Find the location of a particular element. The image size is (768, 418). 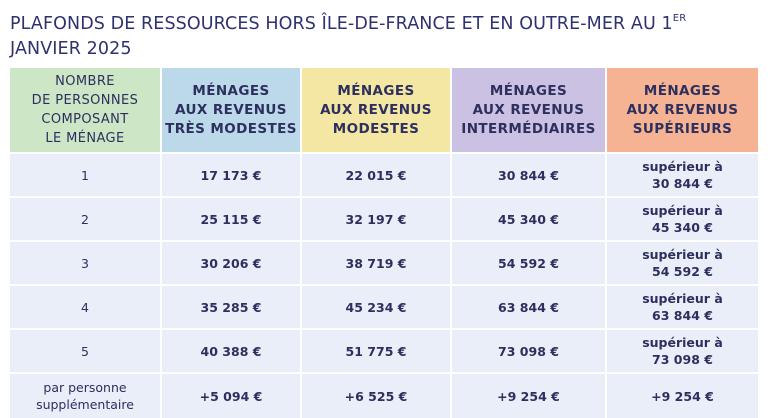

cell-line: COMPOSANT is located at coordinates (85, 119).